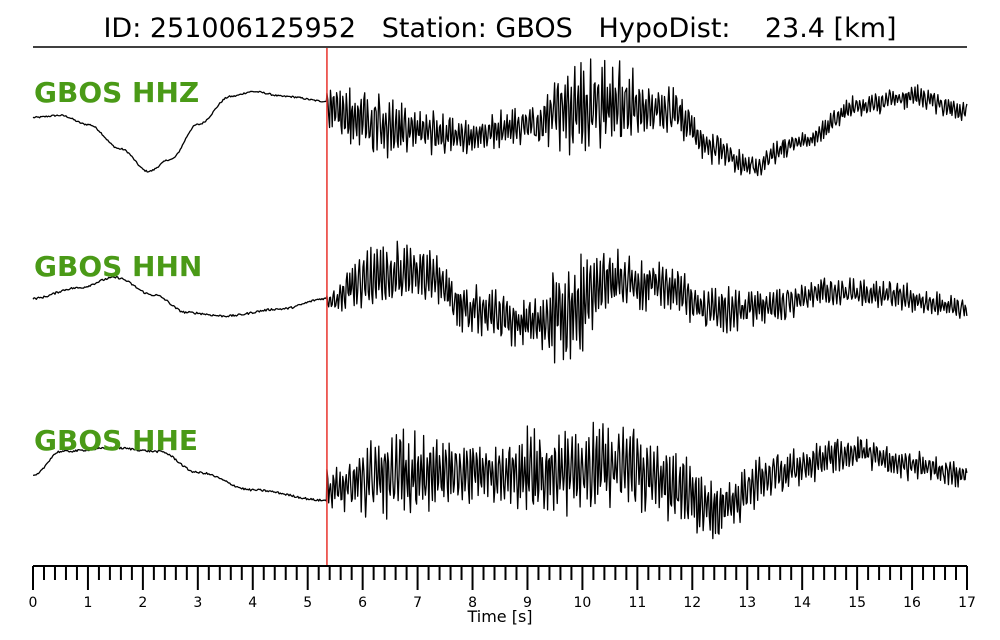  What do you see at coordinates (527, 603) in the screenshot?
I see `x-tick-label: 9` at bounding box center [527, 603].